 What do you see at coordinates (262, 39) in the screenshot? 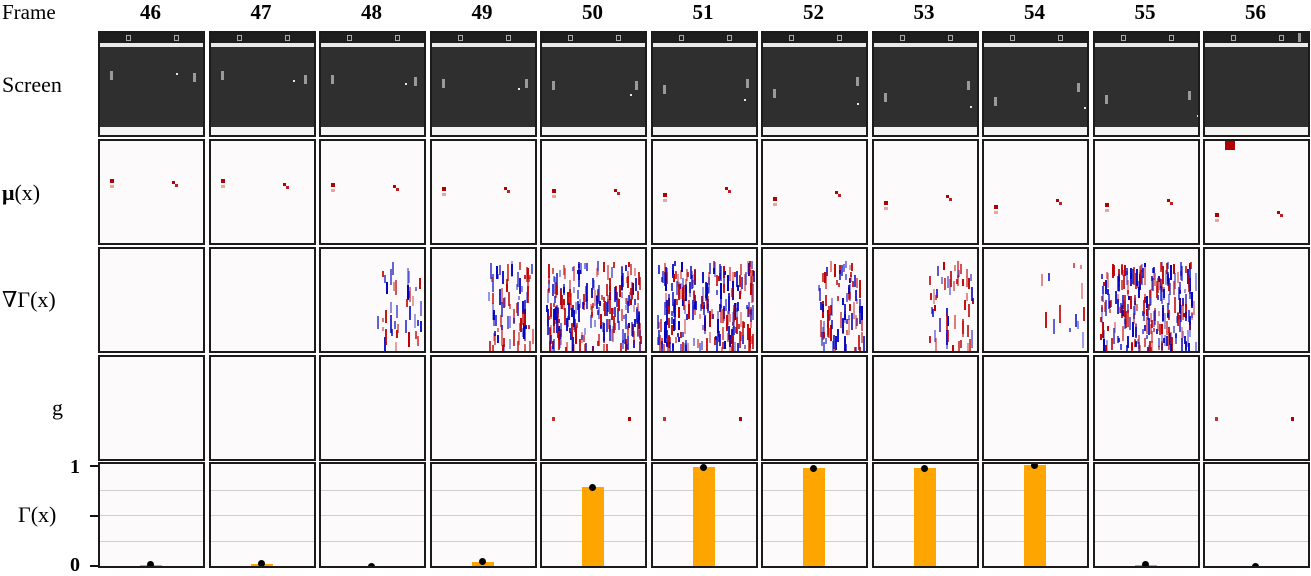
I see `screen-score-band` at bounding box center [262, 39].